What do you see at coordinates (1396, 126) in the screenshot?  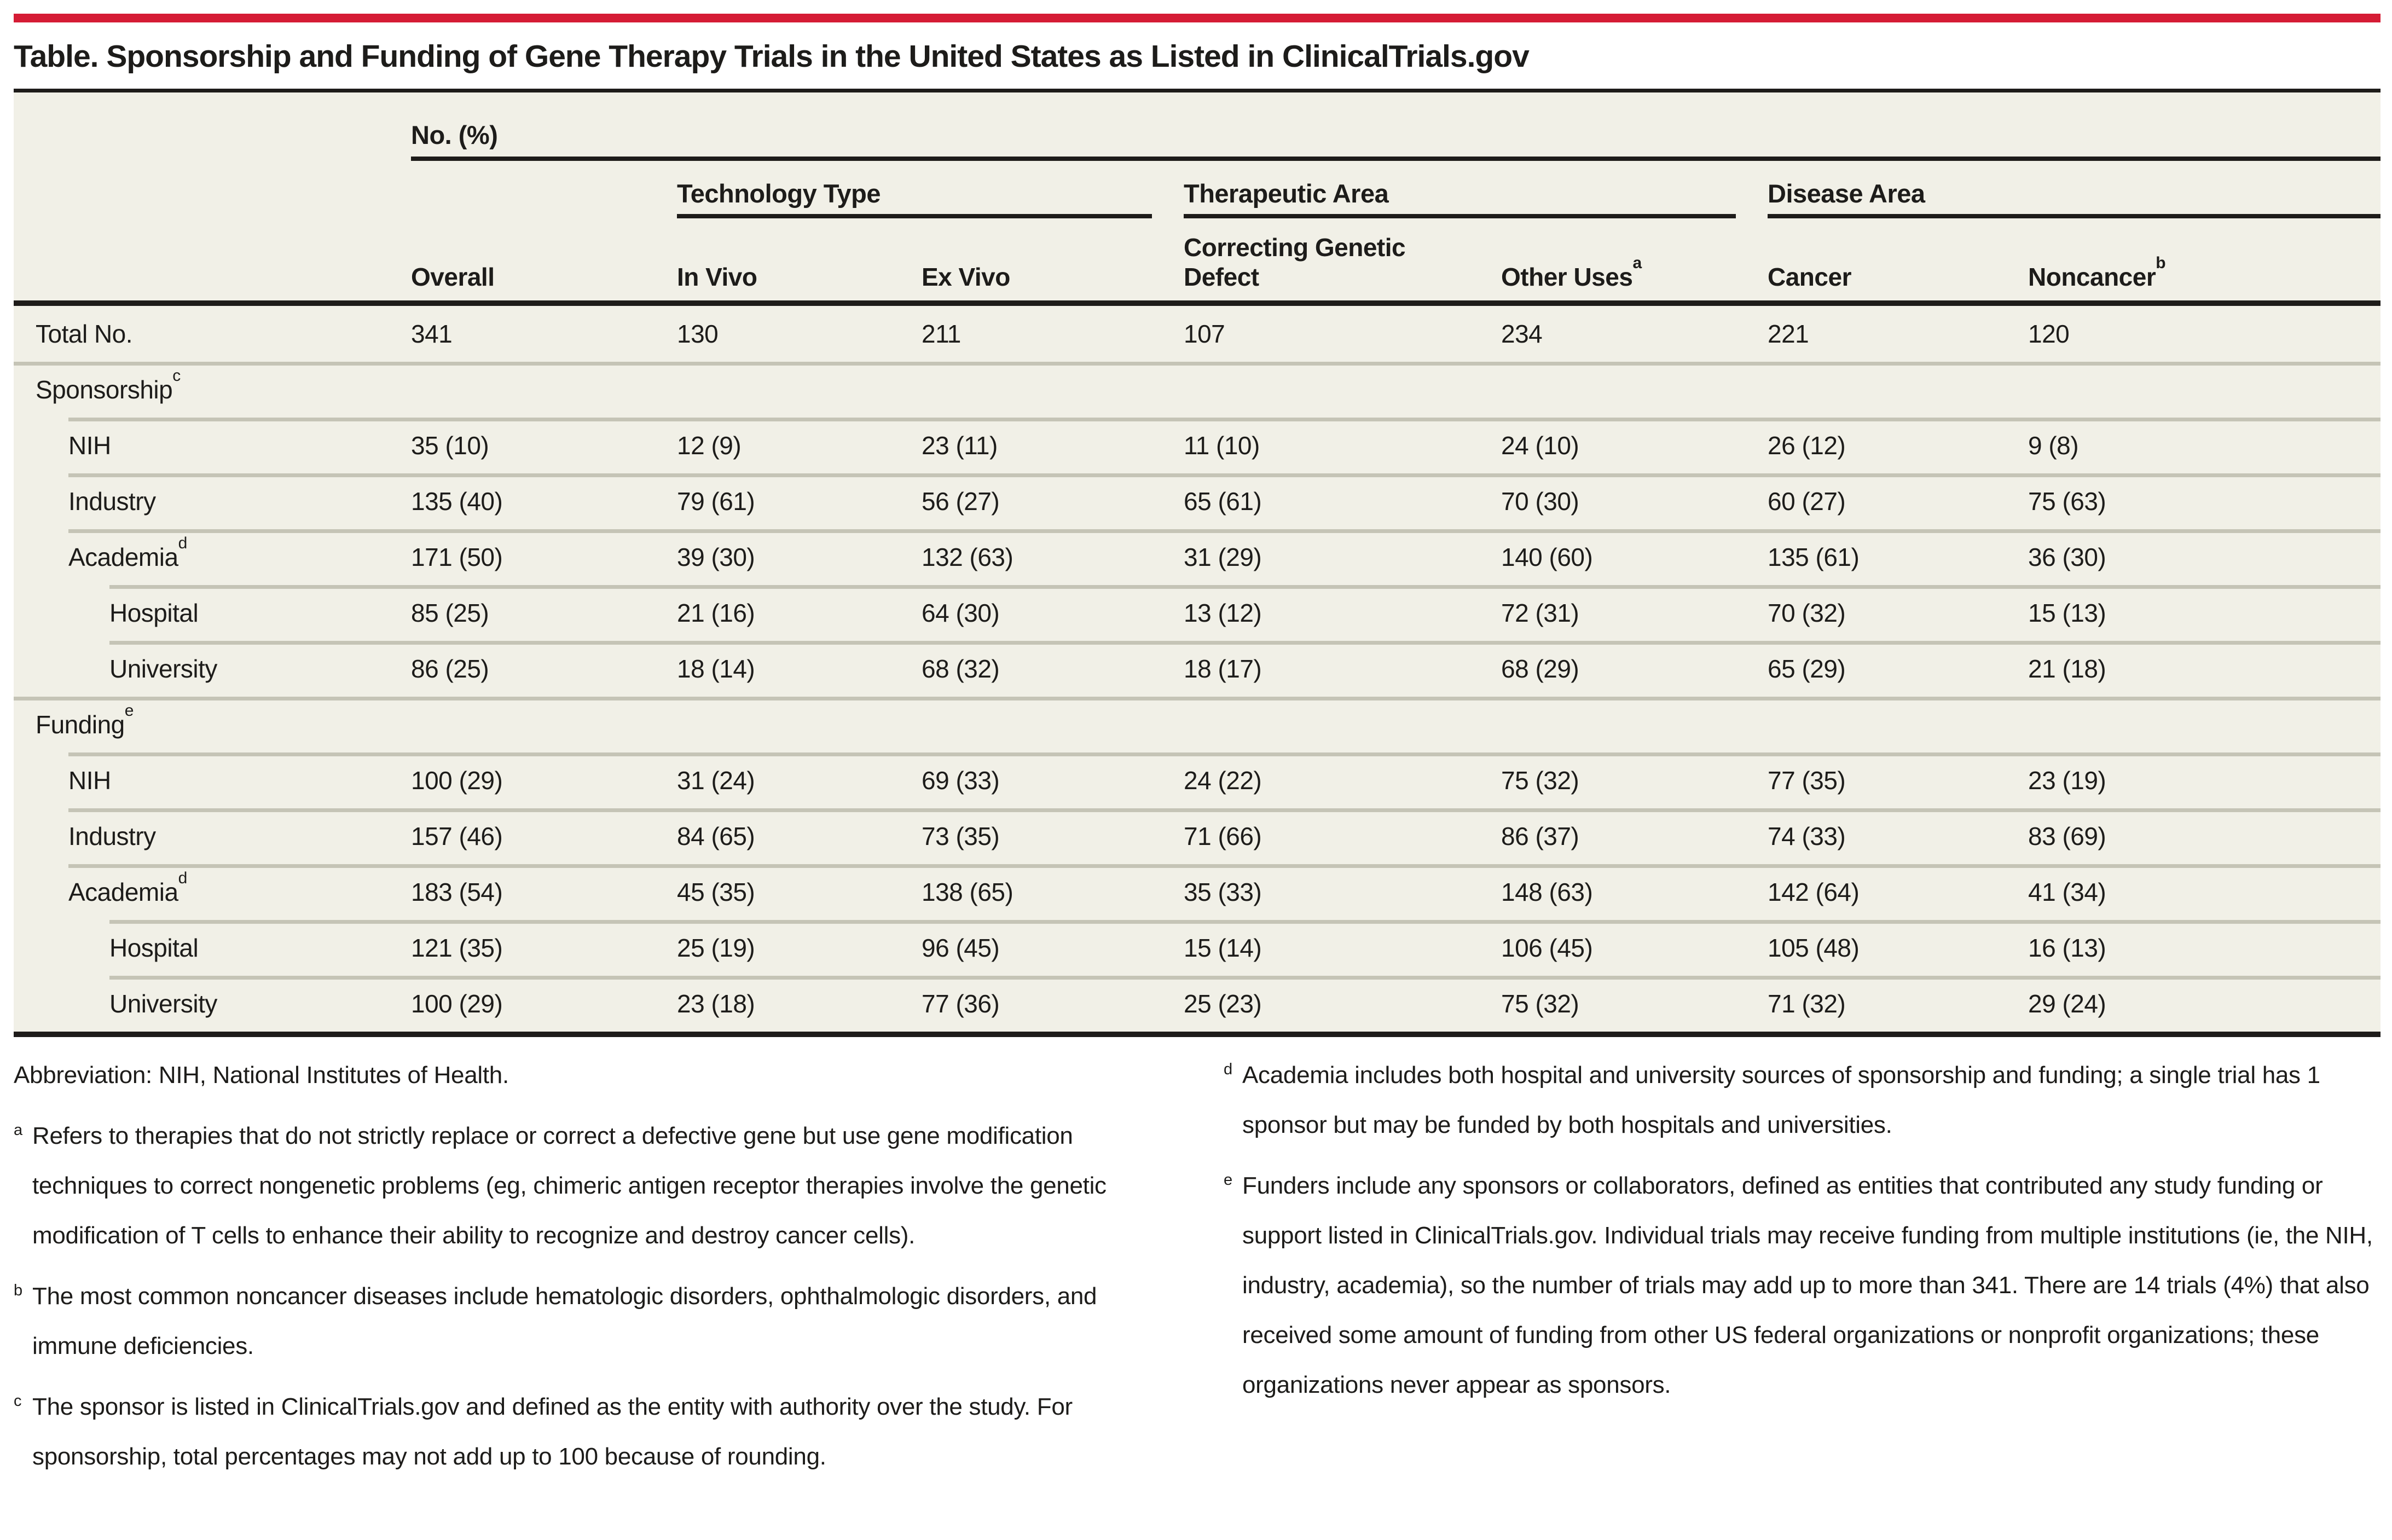 I see `no-pct-spanner: No. (%)` at bounding box center [1396, 126].